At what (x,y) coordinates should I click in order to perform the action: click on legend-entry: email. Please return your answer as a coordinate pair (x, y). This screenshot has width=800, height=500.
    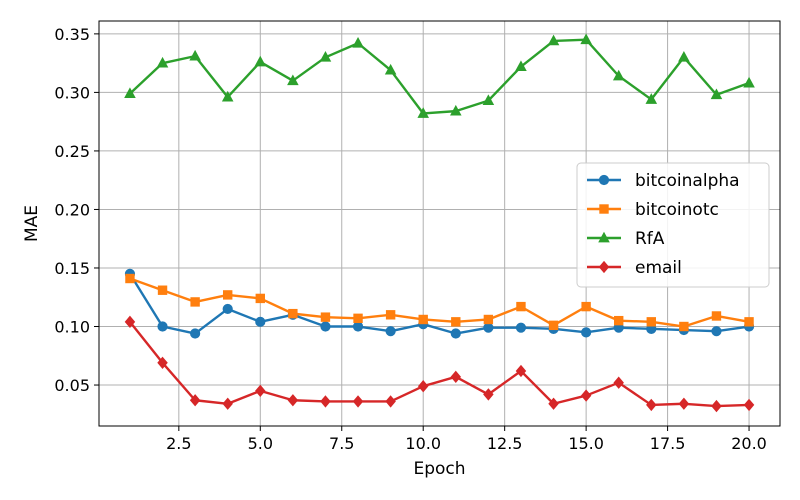
    Looking at the image, I should click on (634, 268).